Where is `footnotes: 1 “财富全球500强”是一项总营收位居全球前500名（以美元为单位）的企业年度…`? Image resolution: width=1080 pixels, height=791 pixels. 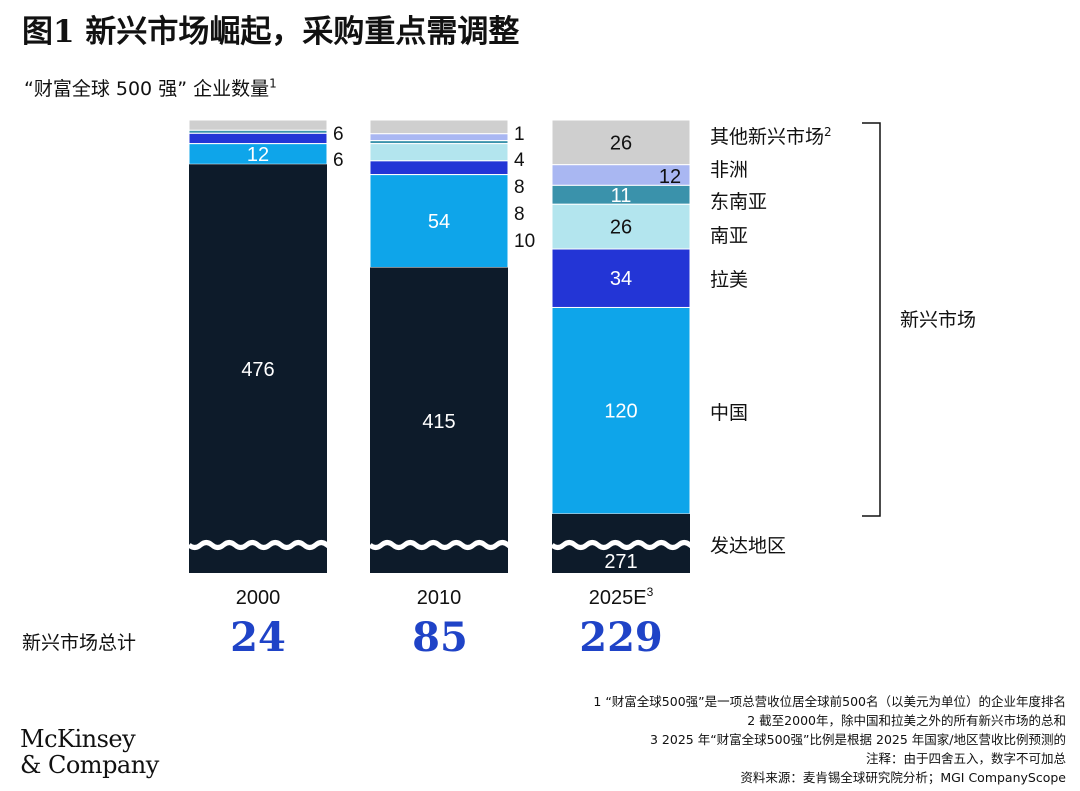
footnotes: 1 “财富全球500强”是一项总营收位居全球前500名（以美元为单位）的企业年度… is located at coordinates (756, 739).